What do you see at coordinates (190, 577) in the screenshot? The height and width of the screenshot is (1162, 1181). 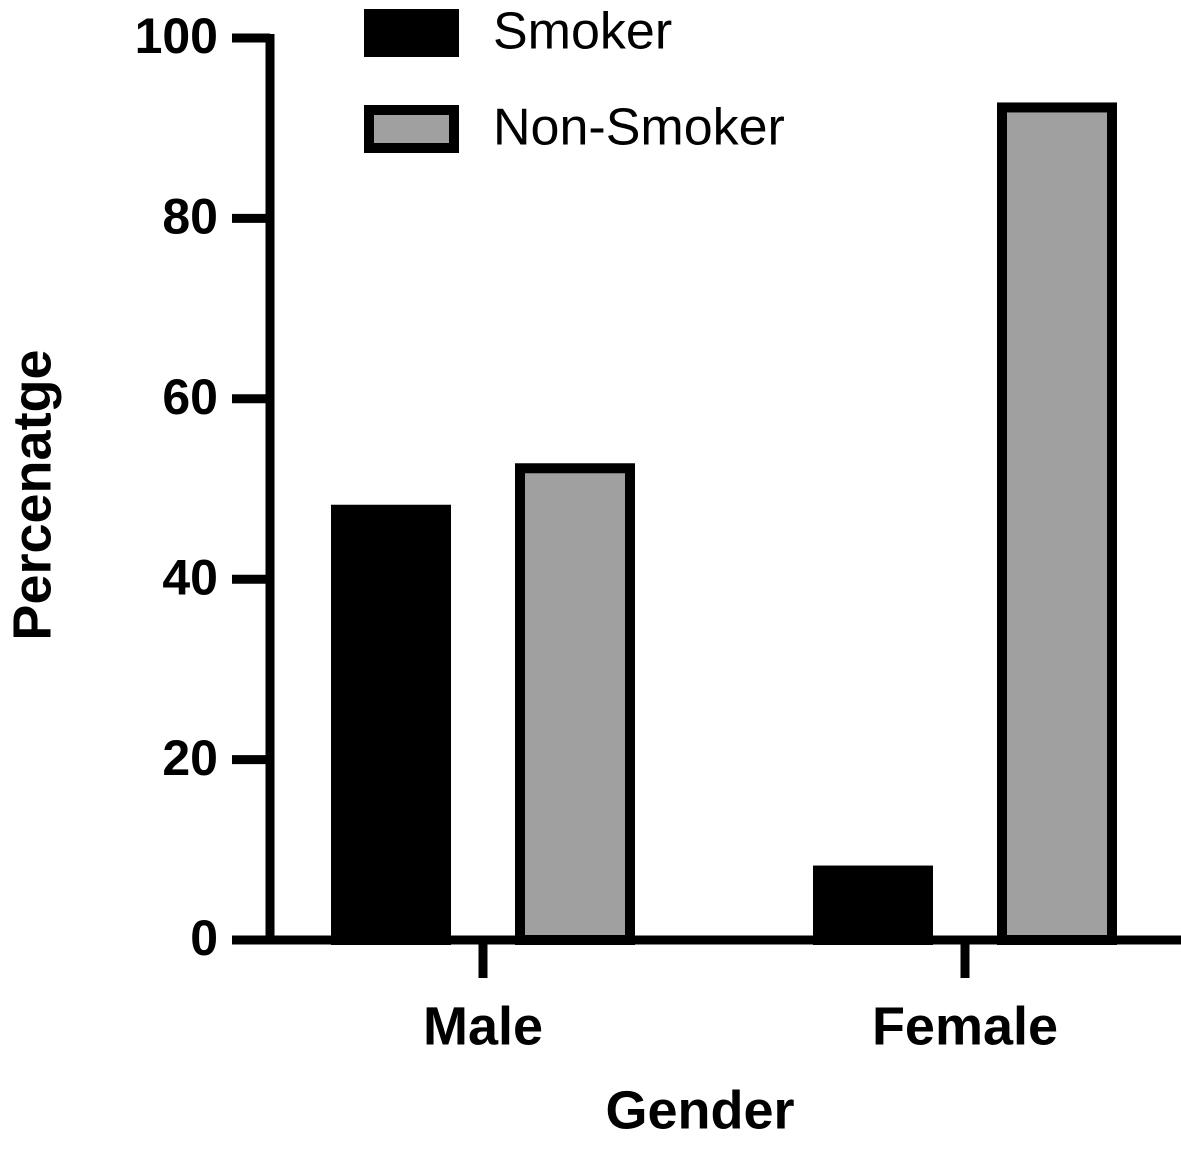 I see `y-tick-label: 40` at bounding box center [190, 577].